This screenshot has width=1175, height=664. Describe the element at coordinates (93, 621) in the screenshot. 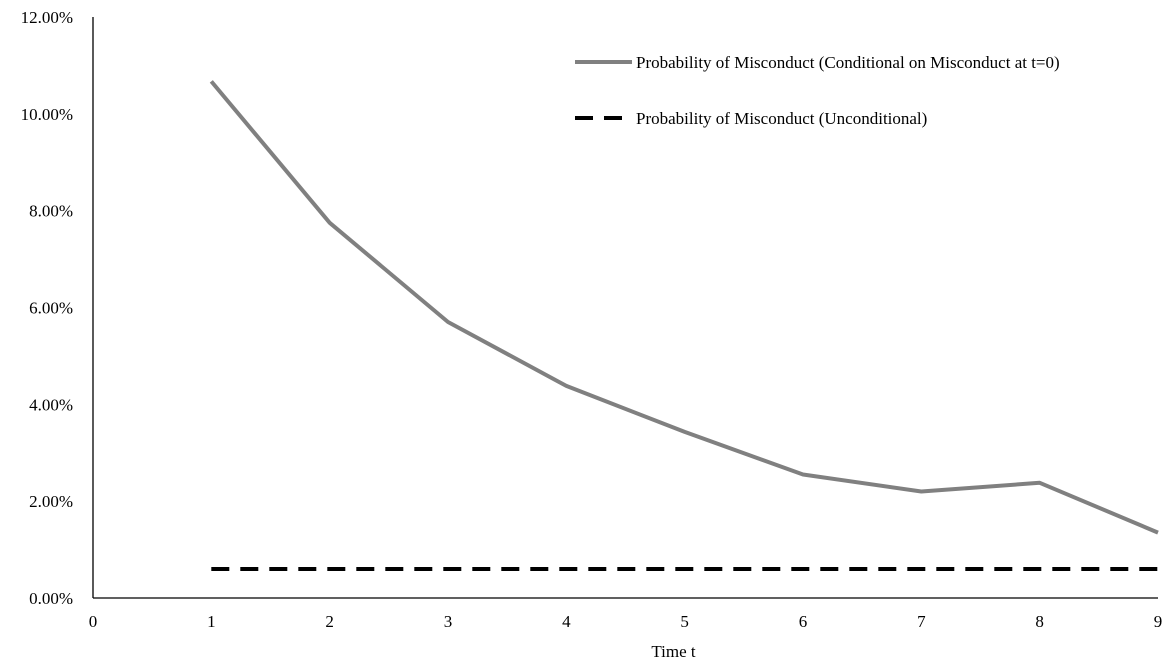

I see `x-tick-label: 0` at that location.